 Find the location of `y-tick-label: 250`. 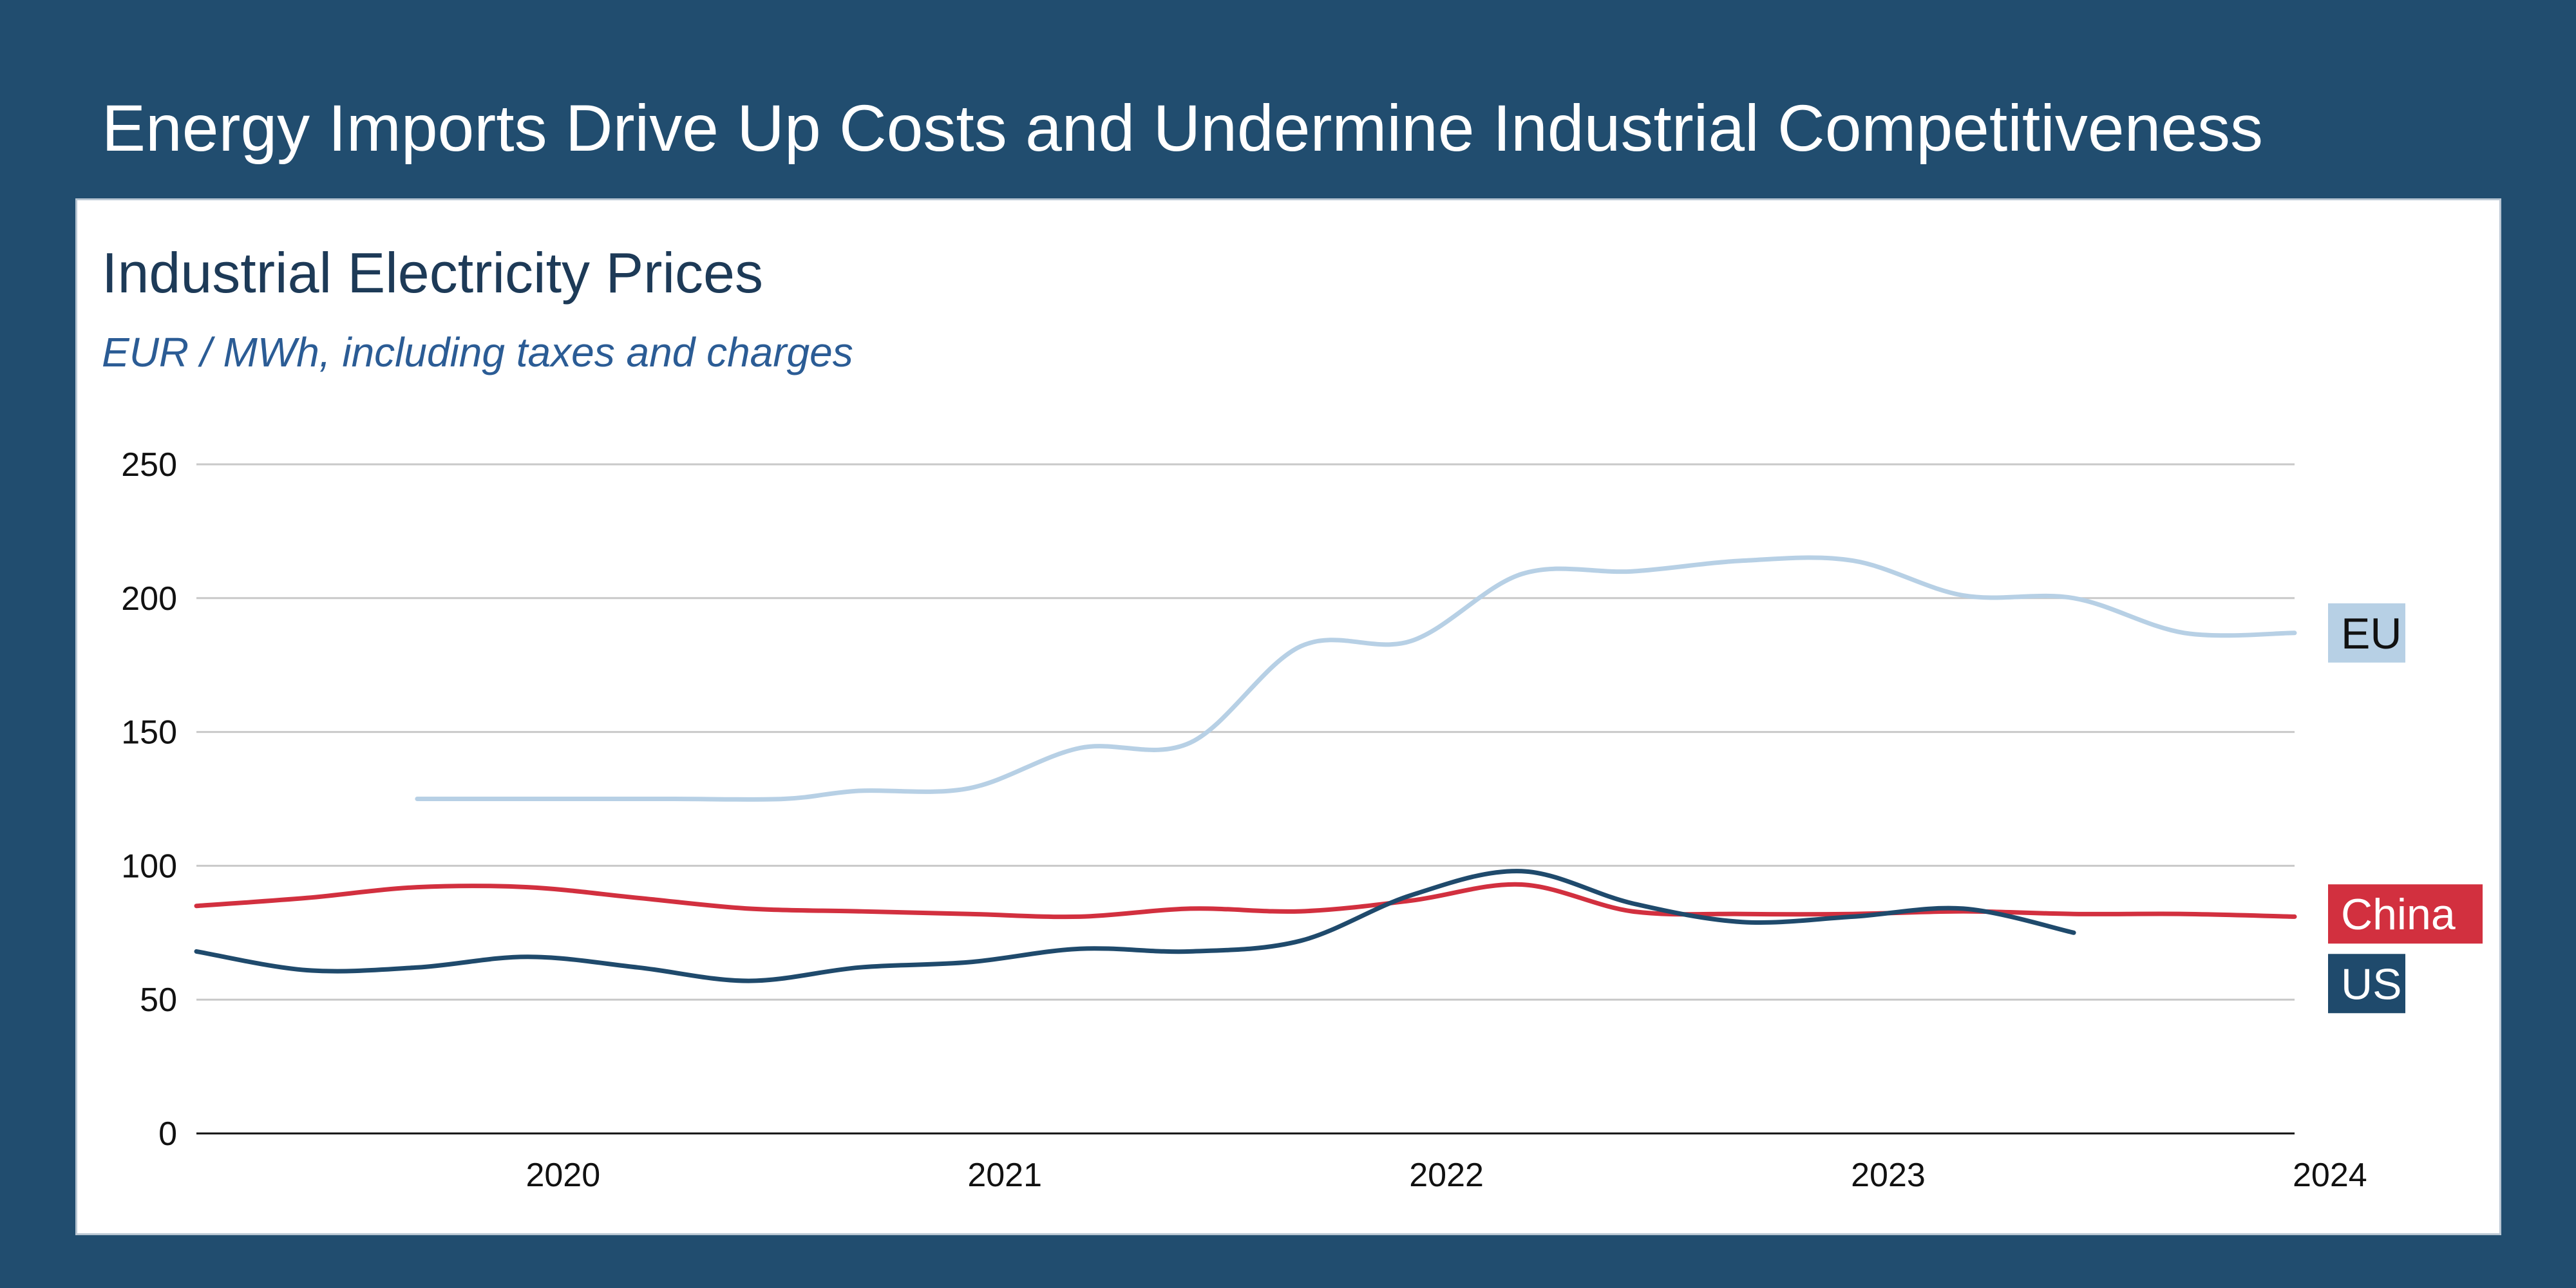

y-tick-label: 250 is located at coordinates (149, 465).